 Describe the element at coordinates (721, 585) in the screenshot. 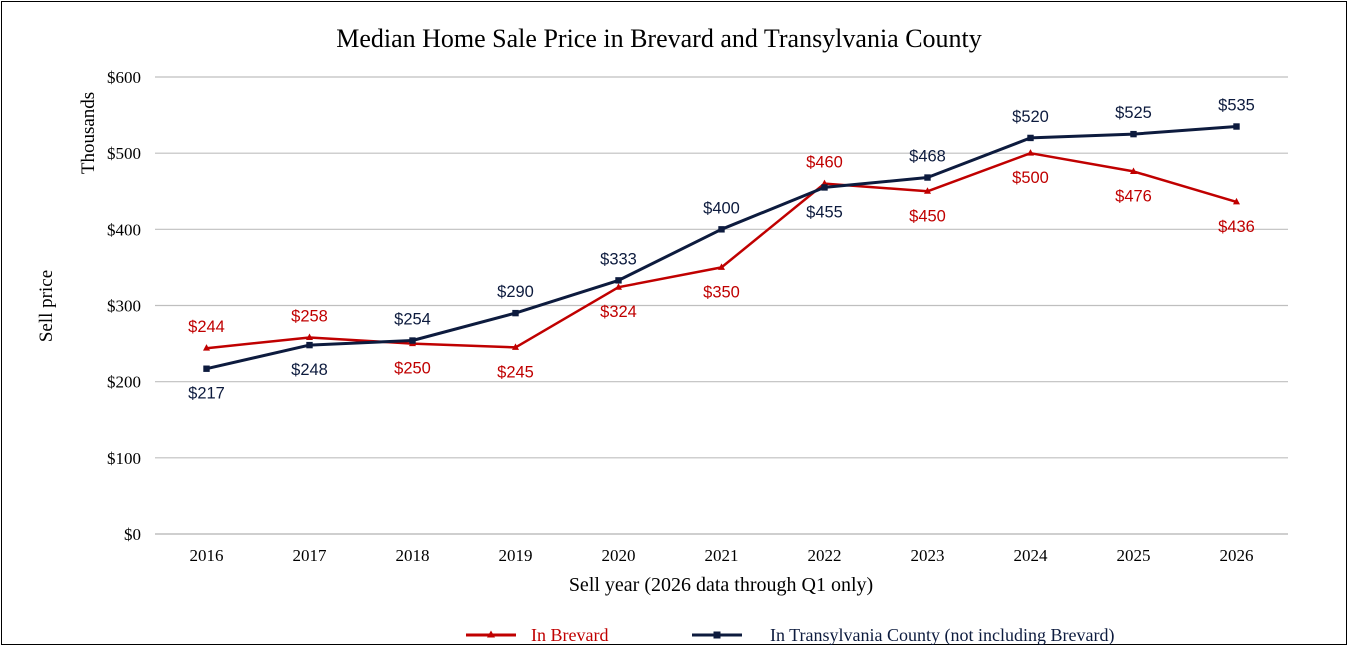

I see `x-axis-label: Sell year (2026 data through Q1 only)` at that location.